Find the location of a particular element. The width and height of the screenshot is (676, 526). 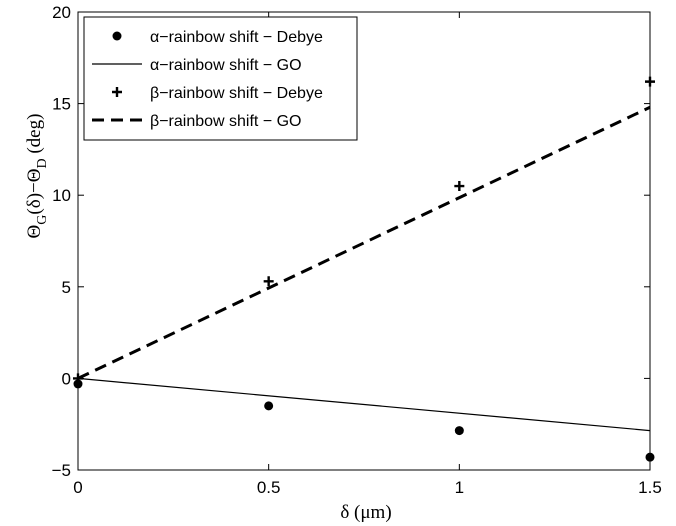

y-tick-label: 15 is located at coordinates (61, 104).